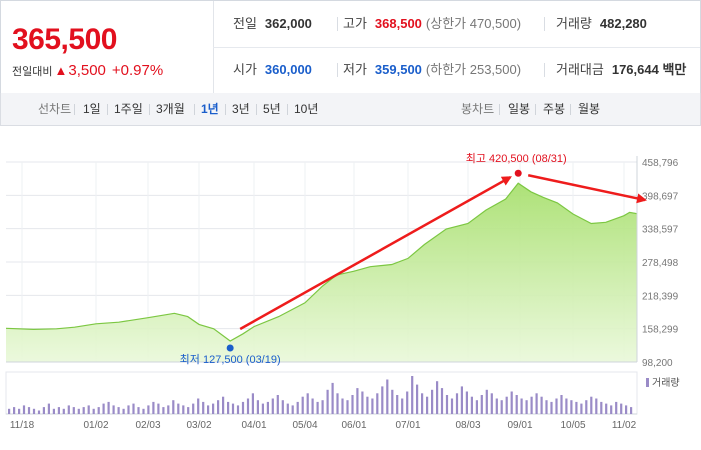 The image size is (701, 450). What do you see at coordinates (473, 69) in the screenshot?
I see `lower-limit: (하한가 253,500)` at bounding box center [473, 69].